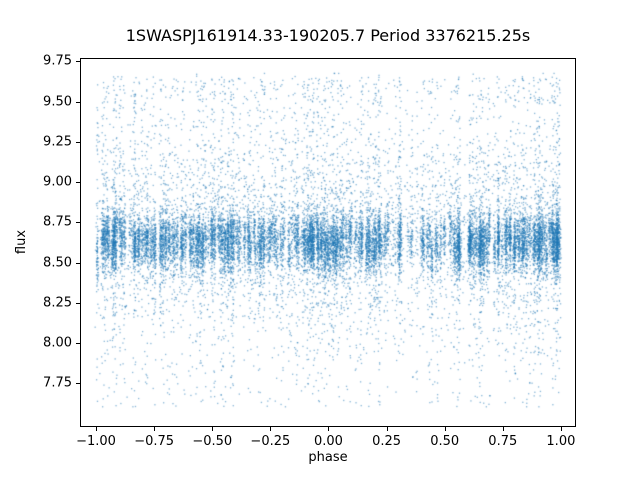 This screenshot has height=480, width=640. What do you see at coordinates (57, 182) in the screenshot?
I see `y-tick-label: 9.00` at bounding box center [57, 182].